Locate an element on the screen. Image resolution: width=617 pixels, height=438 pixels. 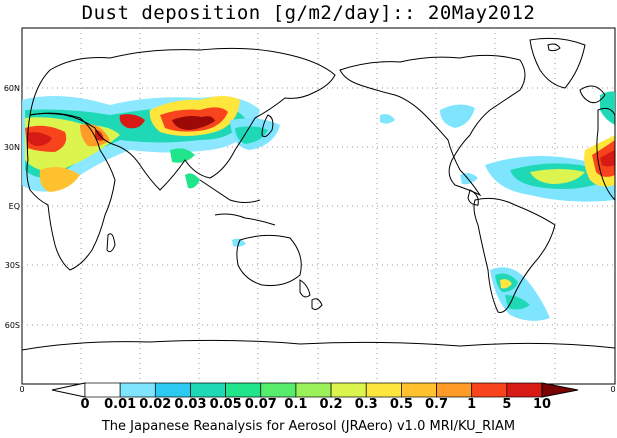
colorbar-tick-label: 5 is located at coordinates (507, 404).